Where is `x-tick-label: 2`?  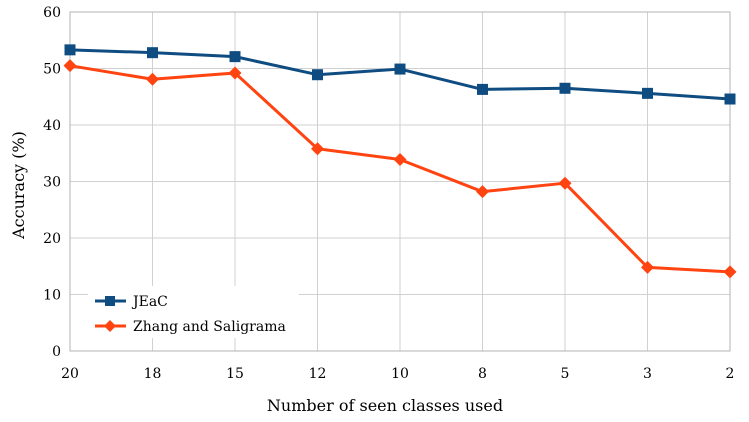
x-tick-label: 2 is located at coordinates (730, 374).